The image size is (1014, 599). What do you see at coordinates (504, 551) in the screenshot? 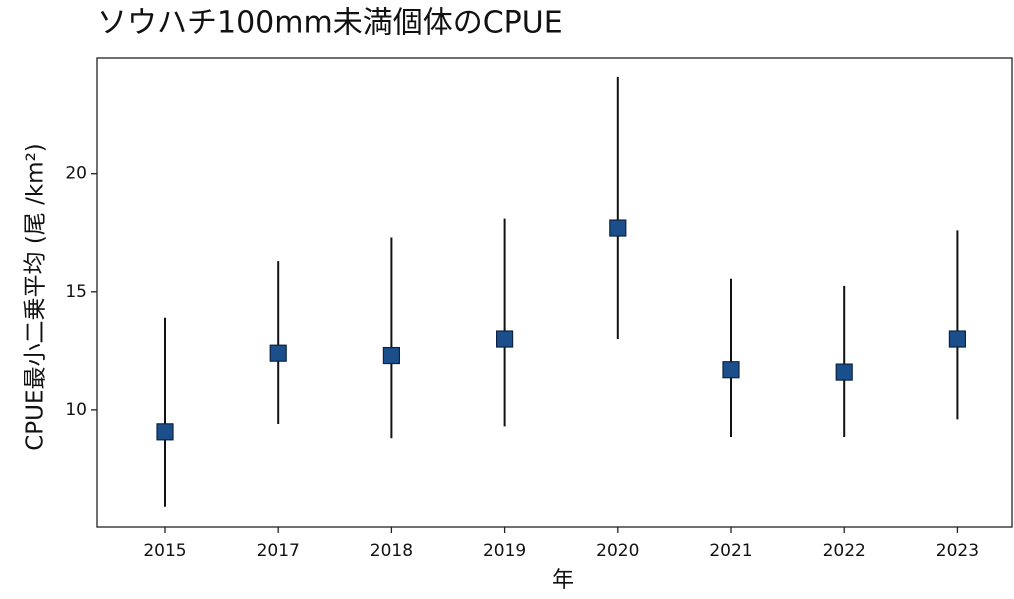
I see `x-tick-label: 2019` at bounding box center [504, 551].